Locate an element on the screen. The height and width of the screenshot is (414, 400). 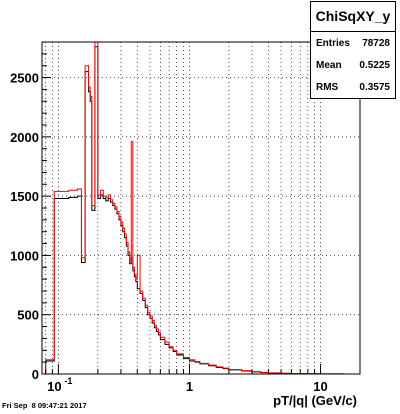
stats-label: RMS is located at coordinates (327, 87).